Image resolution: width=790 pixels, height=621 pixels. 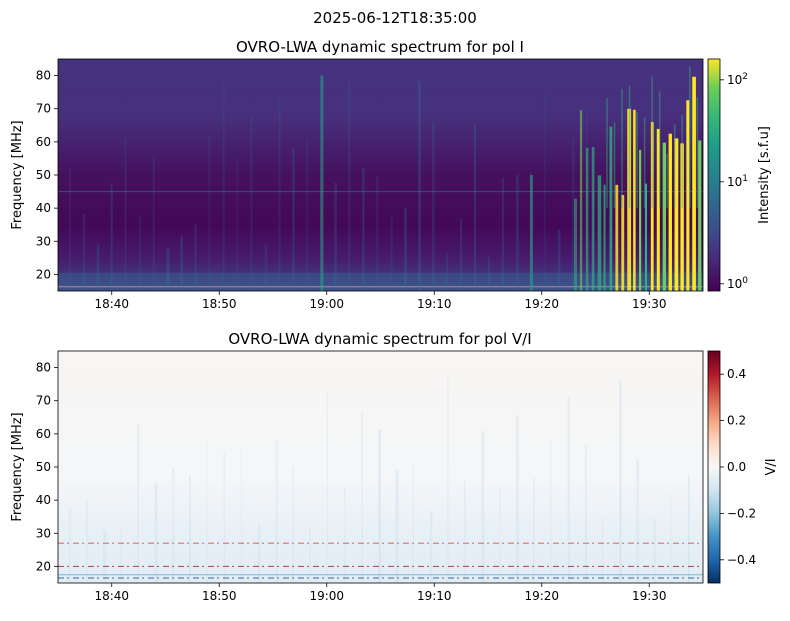 I want to click on panel-v-ylabel: Frequency [MHz], so click(x=17, y=466).